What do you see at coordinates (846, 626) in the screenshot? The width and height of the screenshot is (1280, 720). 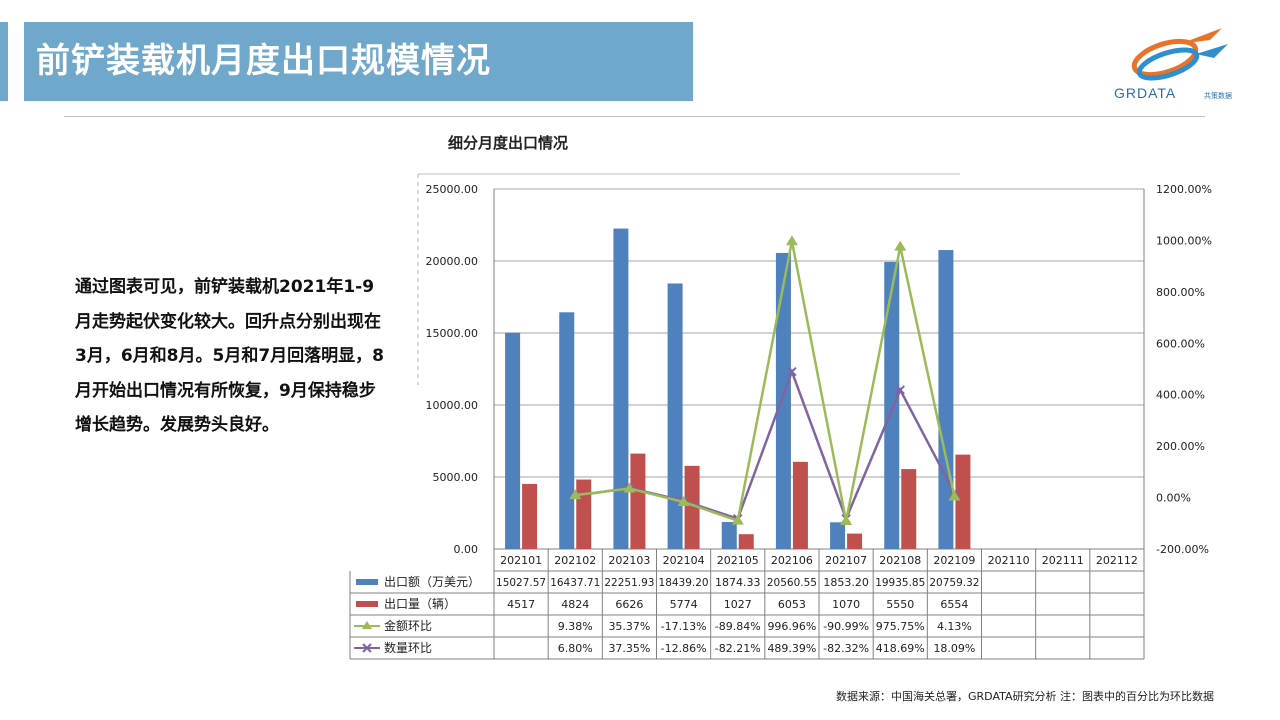 I see `table-cell-value: -90.99%` at bounding box center [846, 626].